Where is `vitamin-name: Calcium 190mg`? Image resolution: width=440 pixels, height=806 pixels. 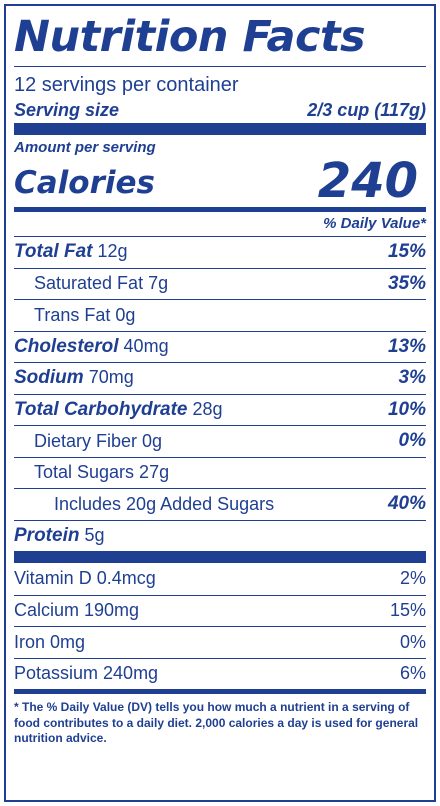 vitamin-name: Calcium 190mg is located at coordinates (77, 610).